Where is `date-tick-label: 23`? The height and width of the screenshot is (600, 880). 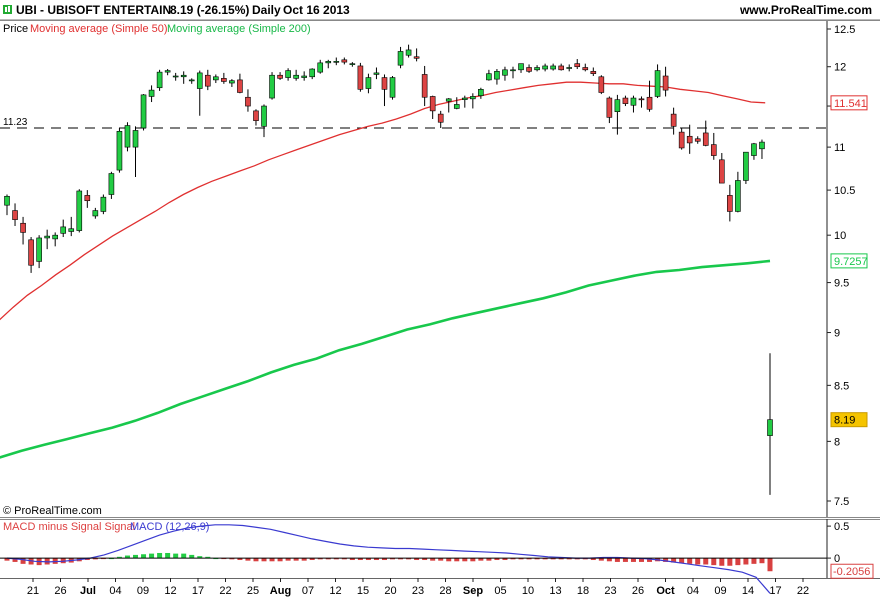 date-tick-label: 23 is located at coordinates (610, 591).